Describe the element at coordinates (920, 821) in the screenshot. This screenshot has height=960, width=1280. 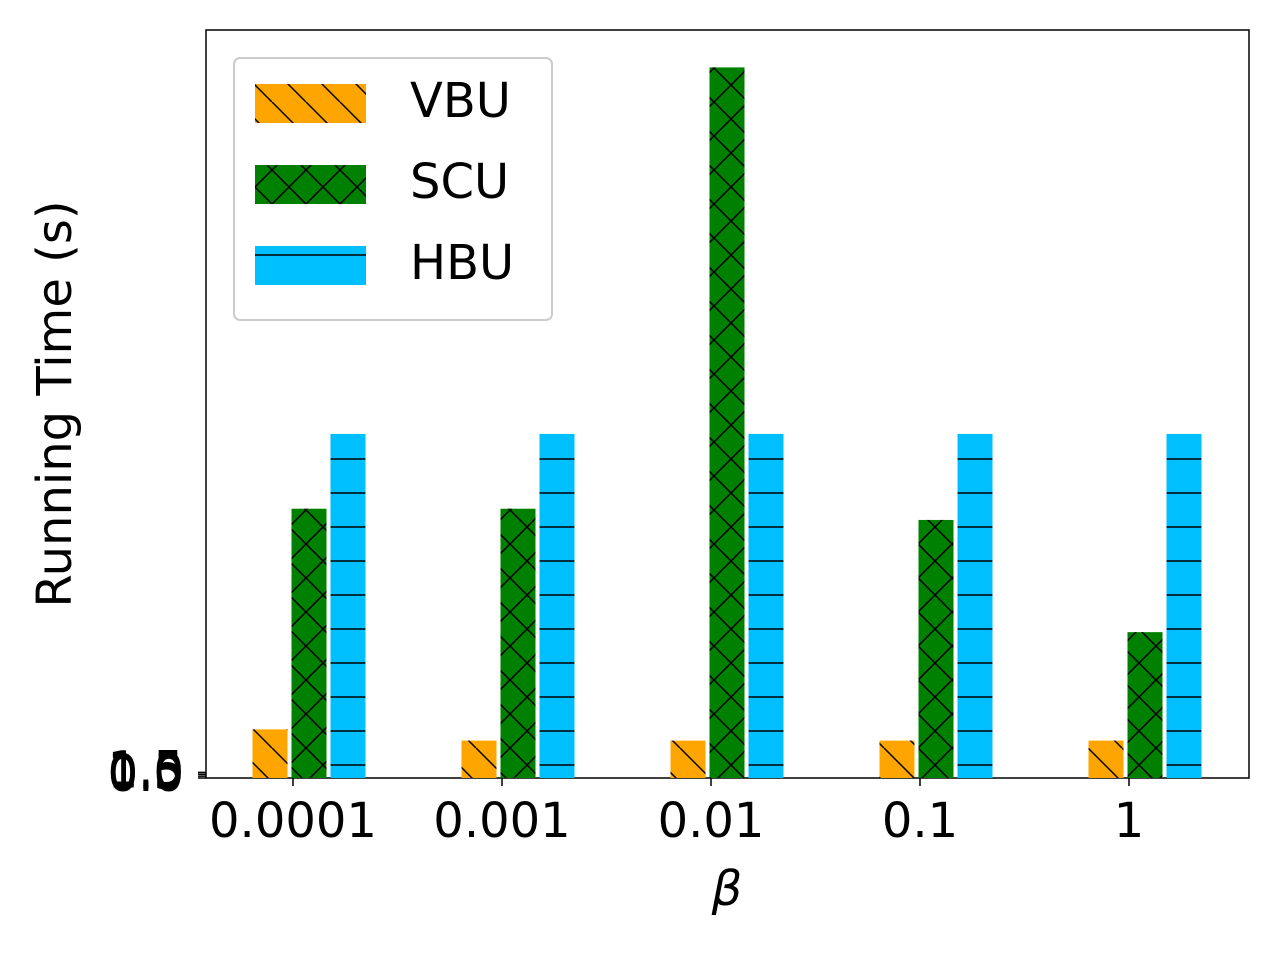
I see `x-tick-label: 0.1` at that location.